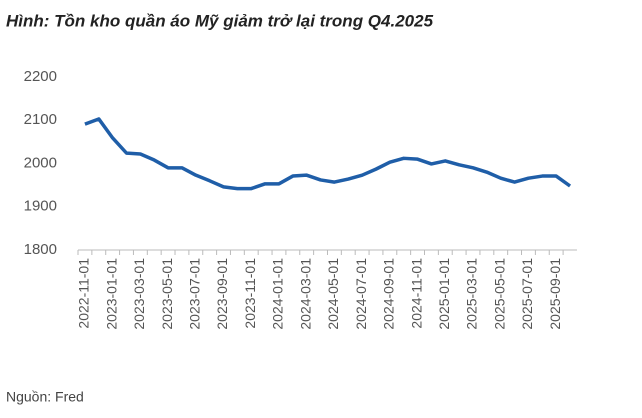  Describe the element at coordinates (389, 294) in the screenshot. I see `x-tick-label: 2024-09-01` at that location.